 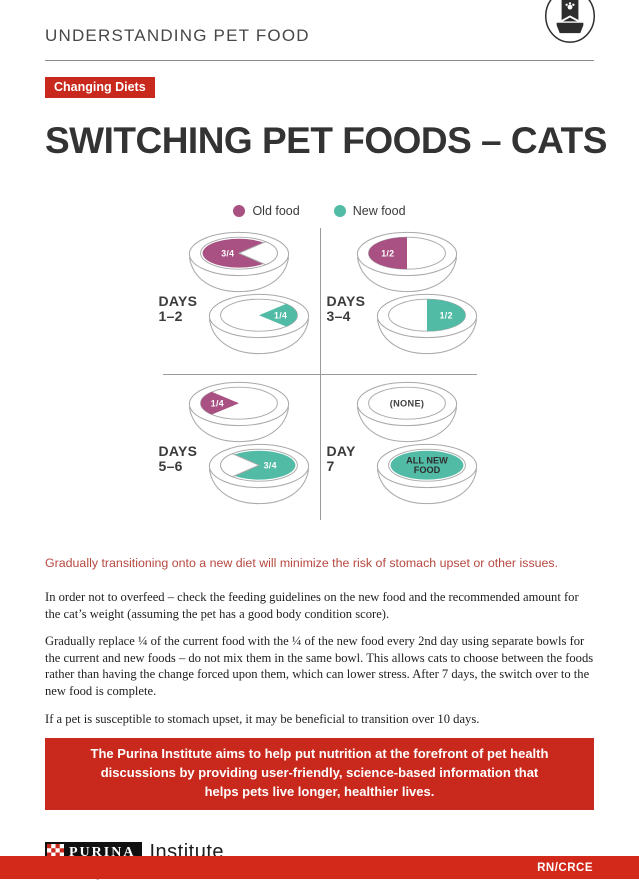 What do you see at coordinates (259, 474) in the screenshot?
I see `new-food-bowl: 3/4` at bounding box center [259, 474].